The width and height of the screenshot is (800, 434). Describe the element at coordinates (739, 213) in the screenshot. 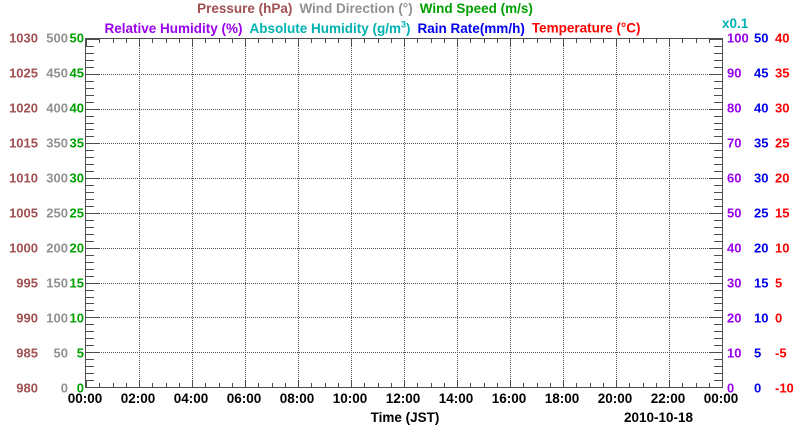

I see `y-axis-relative-humidity-labels: 100 90 80 70 60 50 40 30 20 10 0` at that location.